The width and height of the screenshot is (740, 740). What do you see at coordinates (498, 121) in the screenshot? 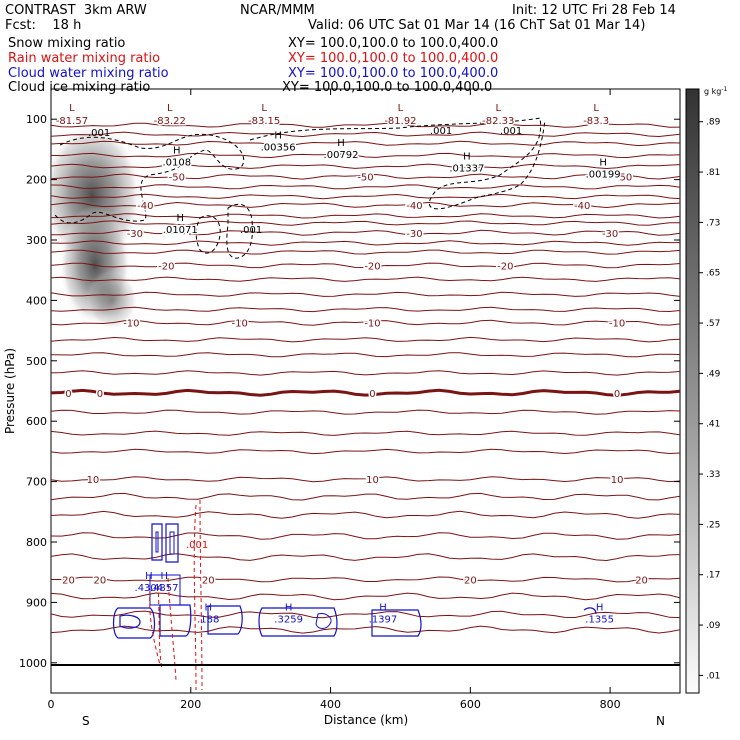
I see `temperature-min-value: -82.33` at bounding box center [498, 121].